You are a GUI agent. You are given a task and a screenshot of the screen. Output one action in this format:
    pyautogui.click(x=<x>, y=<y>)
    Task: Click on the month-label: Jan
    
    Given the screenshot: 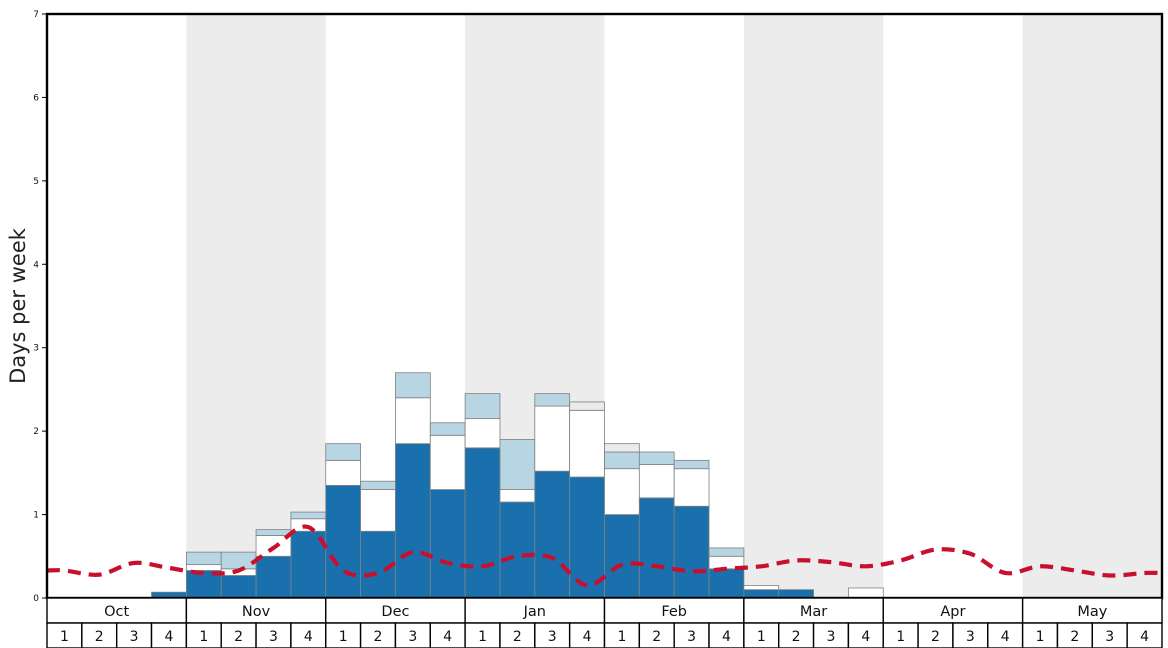 What is the action you would take?
    pyautogui.click(x=534, y=612)
    